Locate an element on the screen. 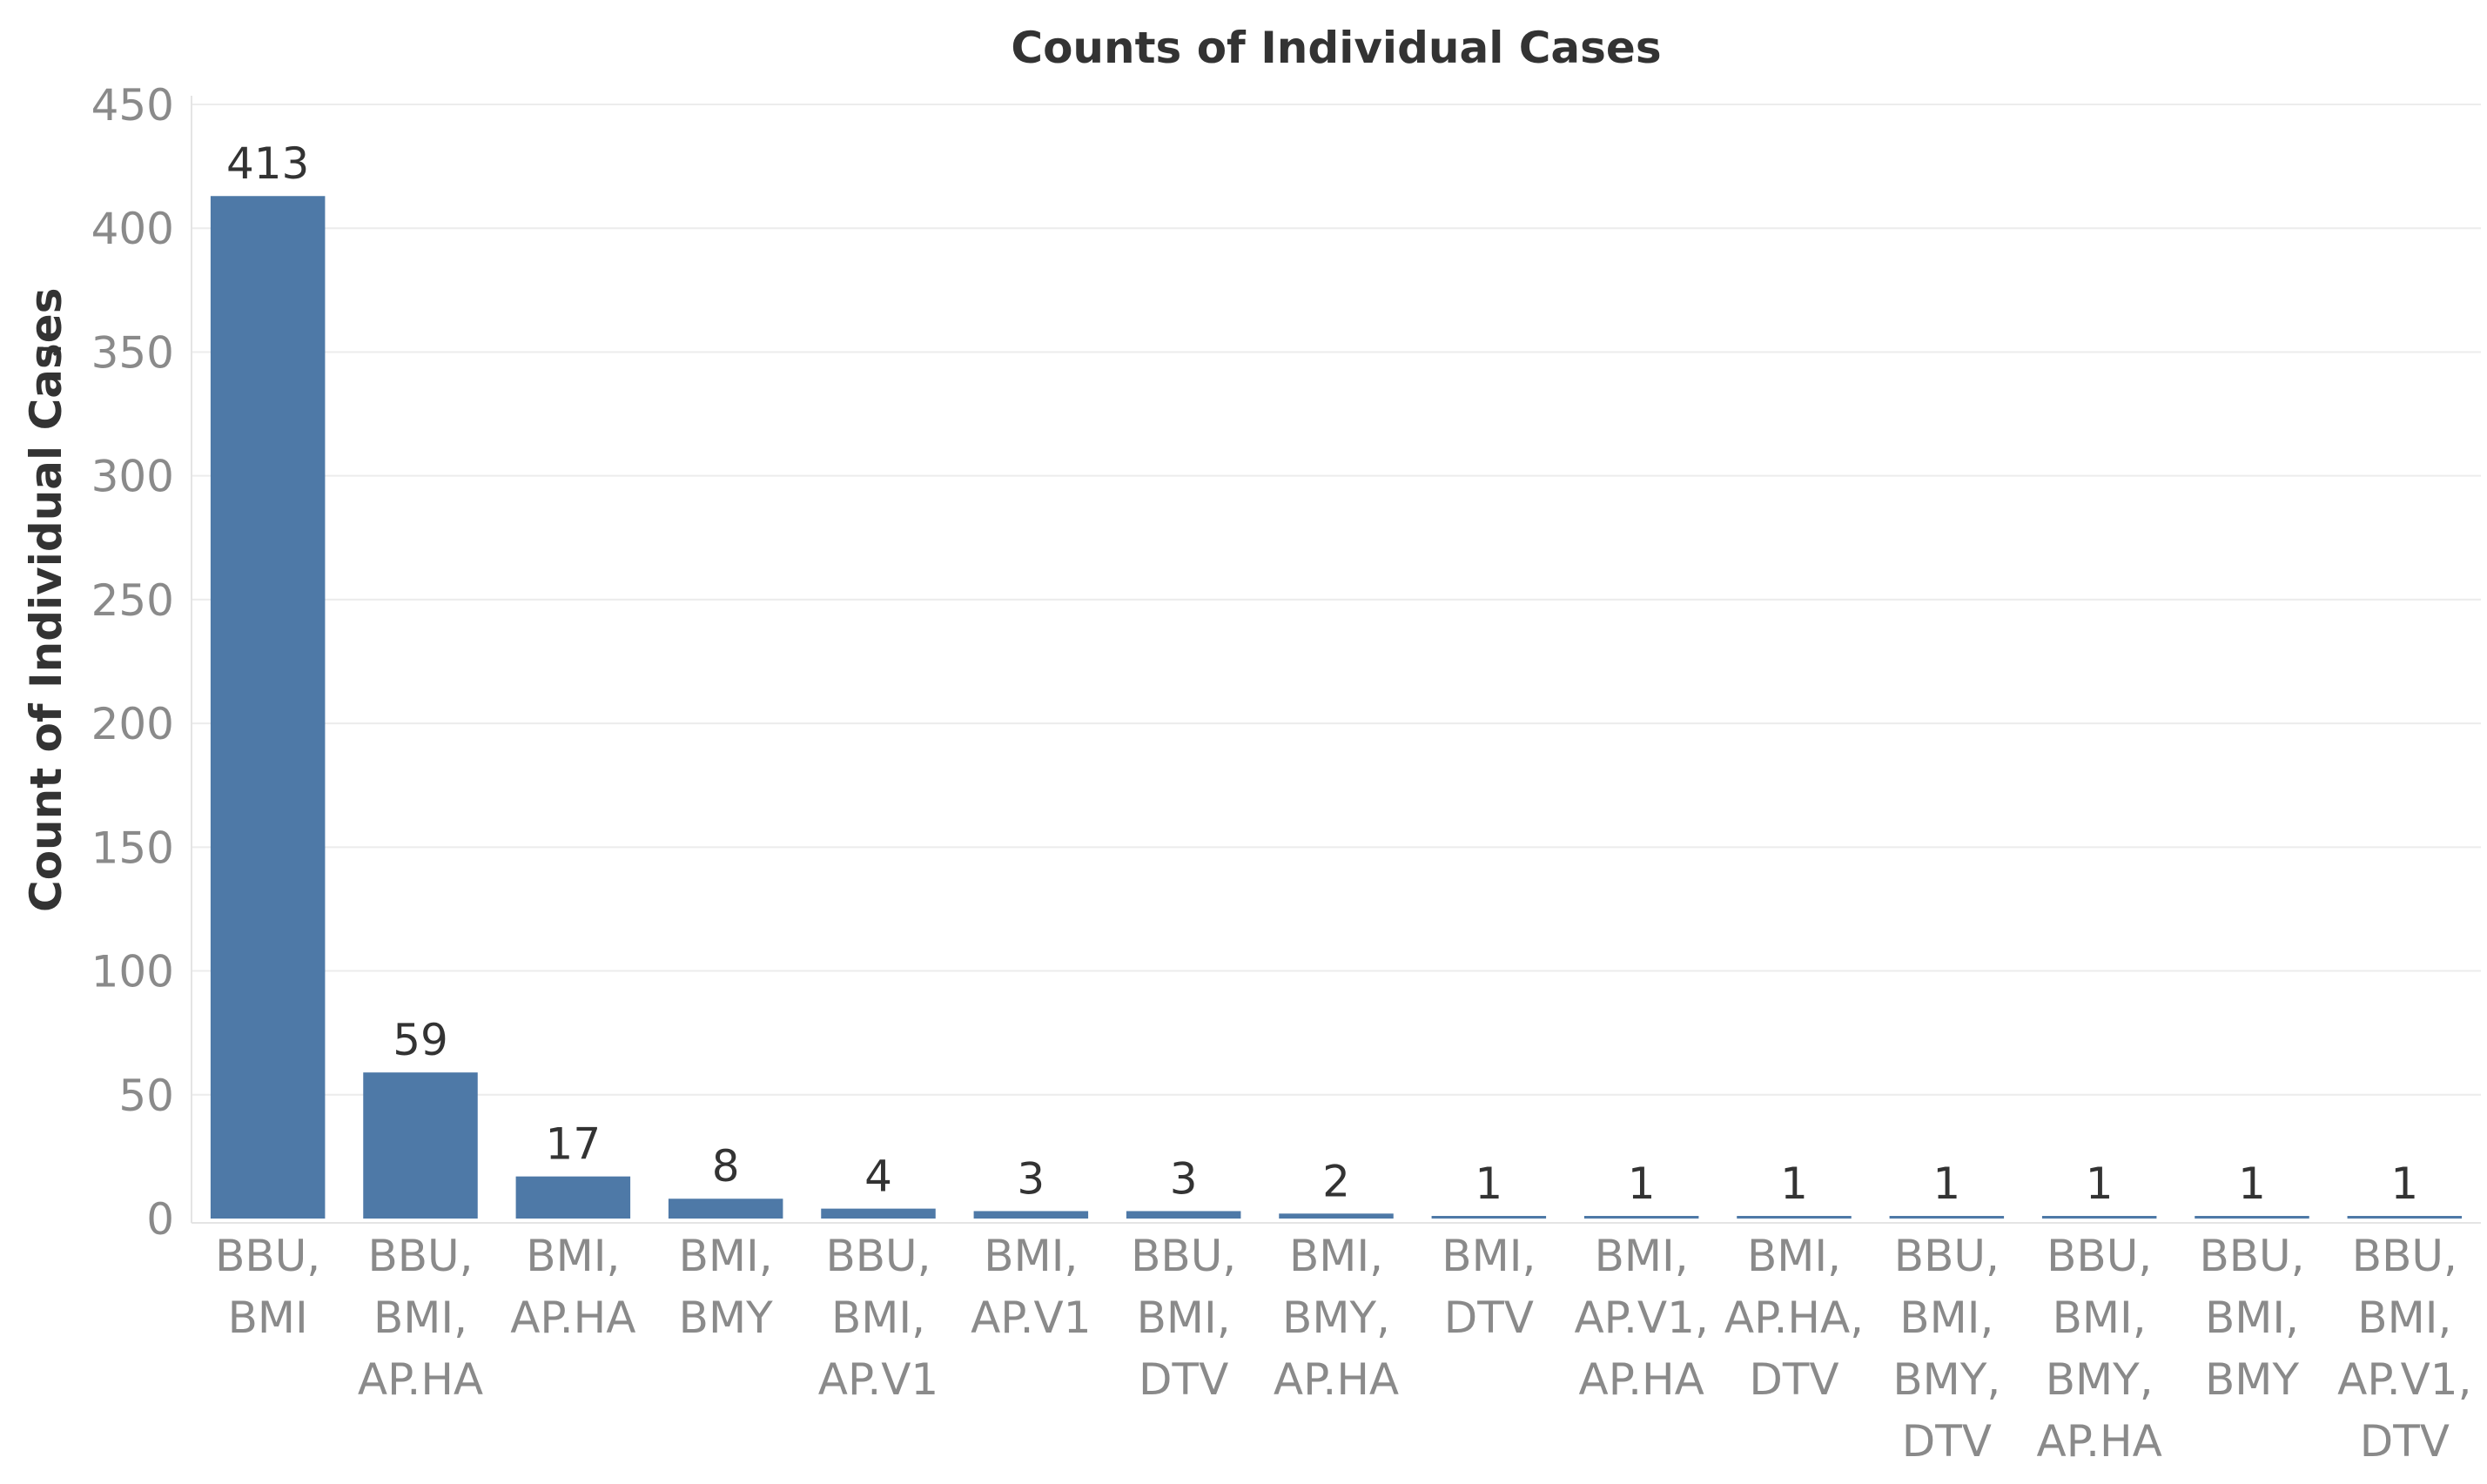  y-axis-label: Count of Individual Cases is located at coordinates (46, 600).